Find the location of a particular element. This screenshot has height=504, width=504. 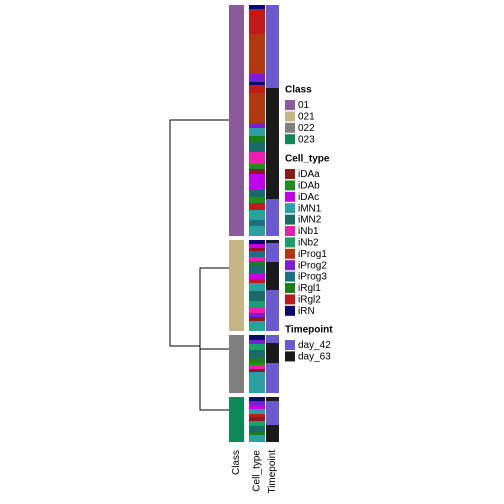

legend-label: iMN1 is located at coordinates (310, 208).